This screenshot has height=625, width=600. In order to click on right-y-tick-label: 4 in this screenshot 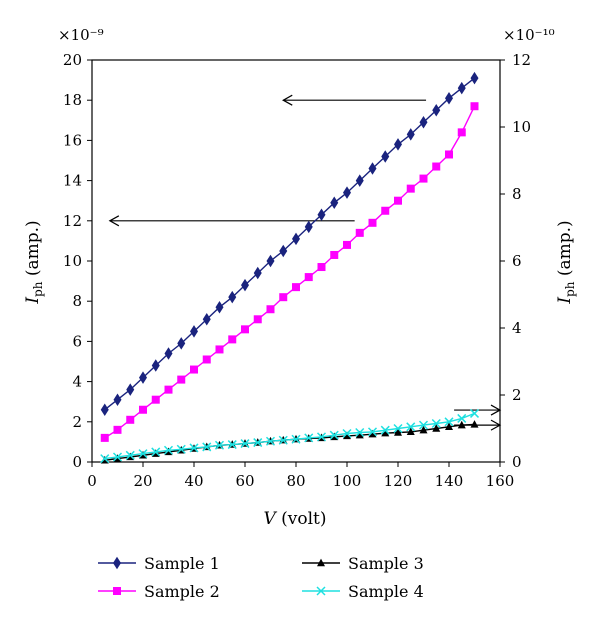, I will do `click(517, 328)`.